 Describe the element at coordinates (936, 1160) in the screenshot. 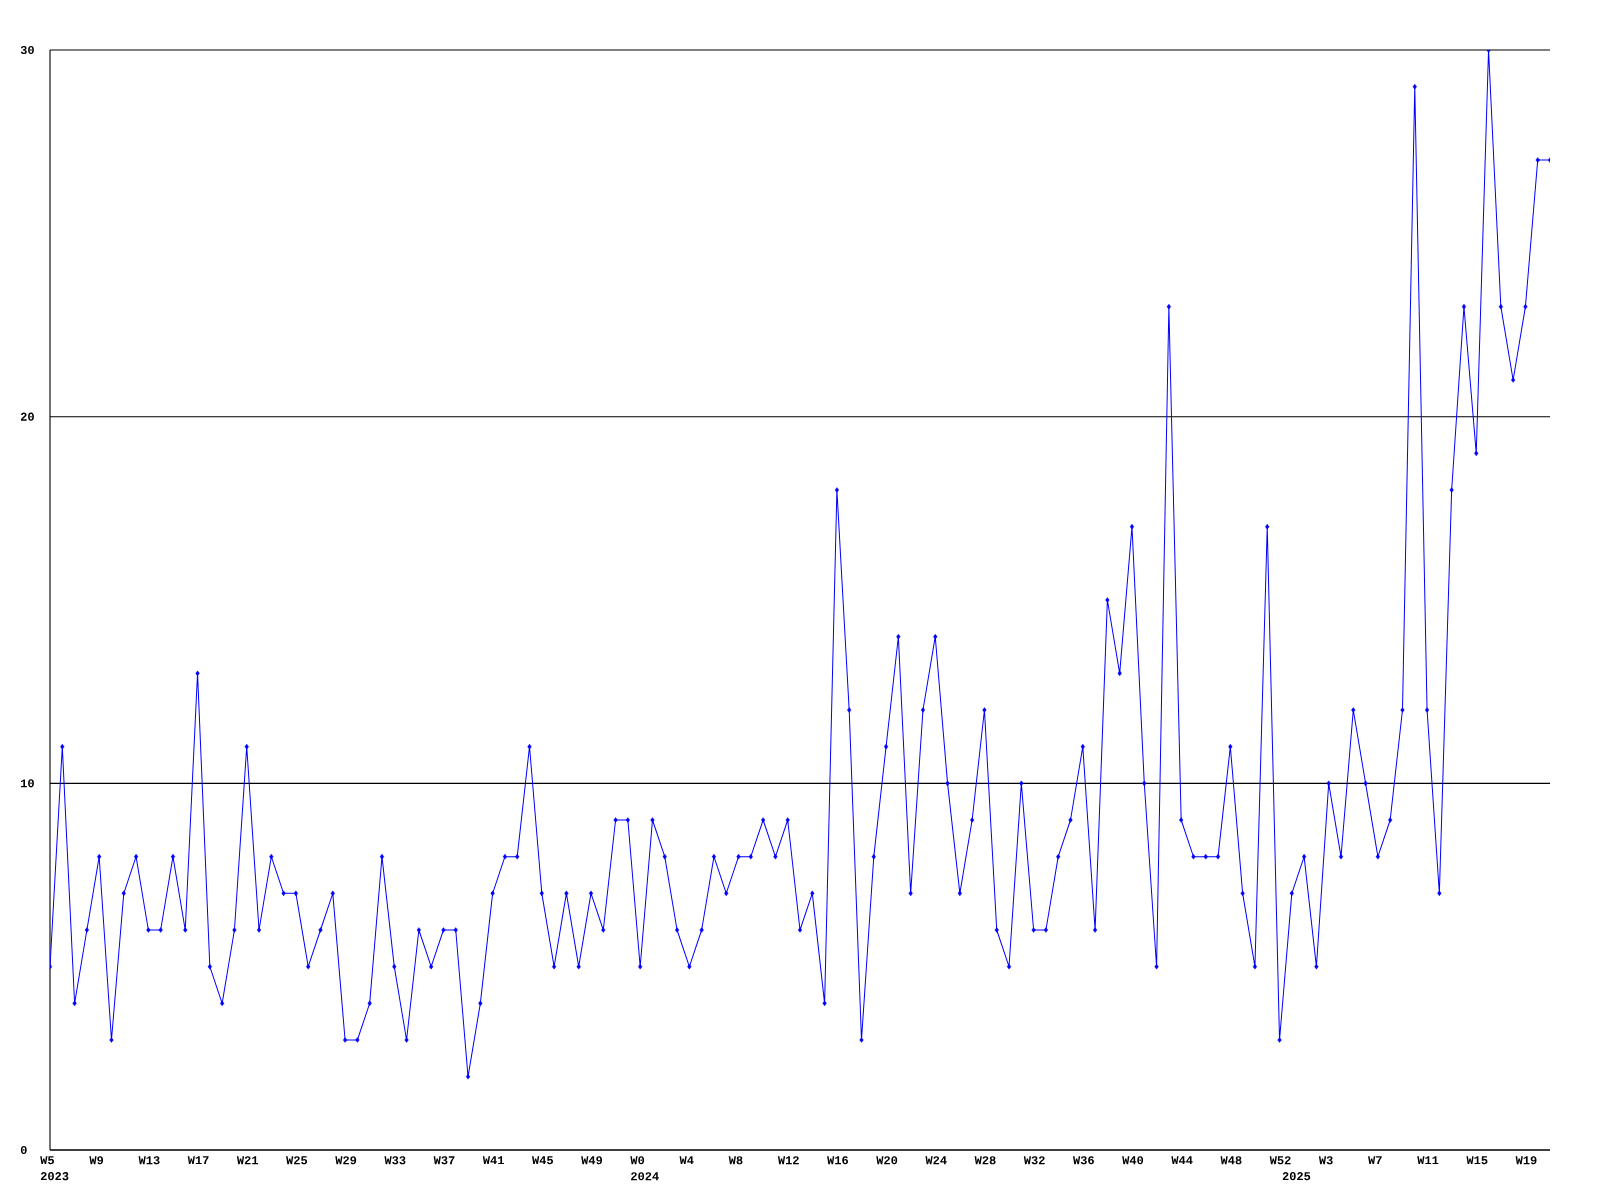

I see `x-tick-label: W24` at that location.